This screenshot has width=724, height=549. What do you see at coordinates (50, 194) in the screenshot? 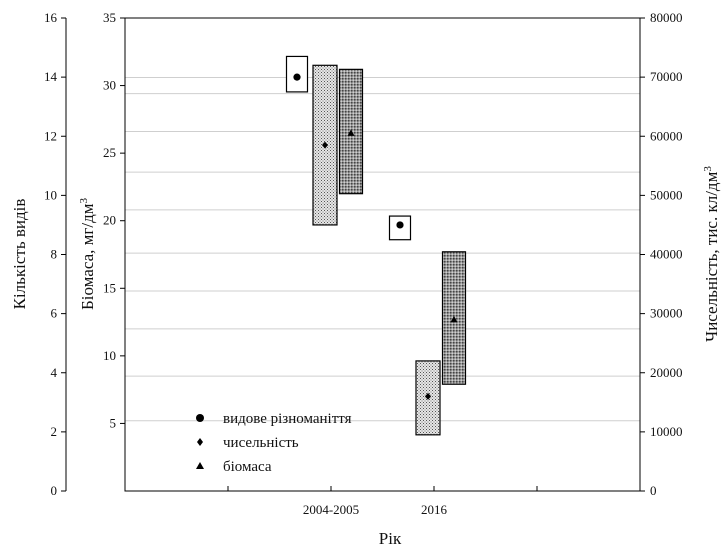
I see `species-tick-label: 10` at bounding box center [50, 194].